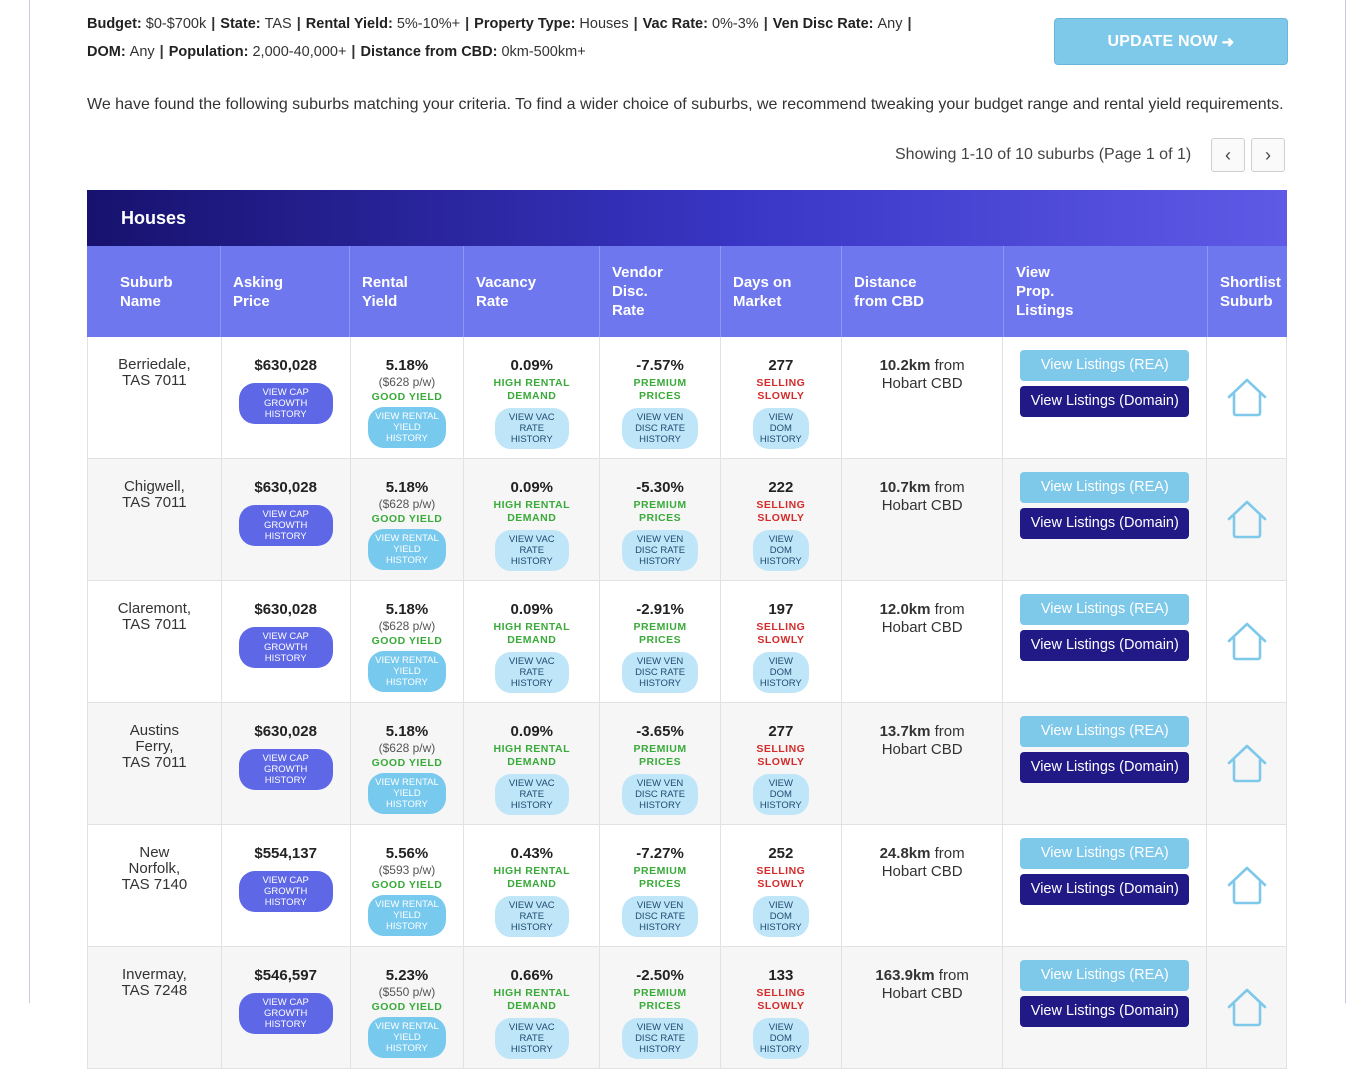  Describe the element at coordinates (660, 365) in the screenshot. I see `vendor-disc-value: -7.57%` at that location.